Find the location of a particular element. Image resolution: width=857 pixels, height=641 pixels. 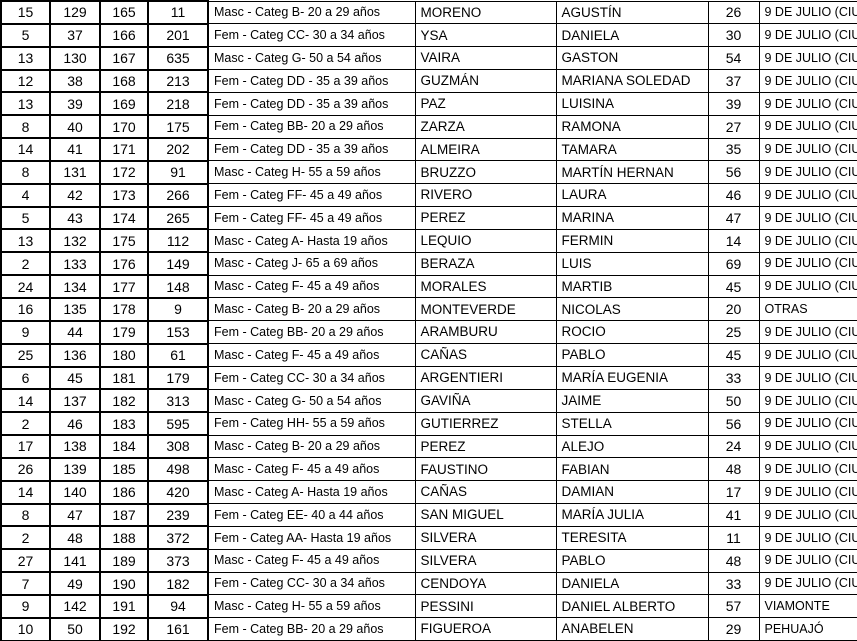

cell-category: Fem - Categ CC- 30 a 34 años is located at coordinates (311, 378).